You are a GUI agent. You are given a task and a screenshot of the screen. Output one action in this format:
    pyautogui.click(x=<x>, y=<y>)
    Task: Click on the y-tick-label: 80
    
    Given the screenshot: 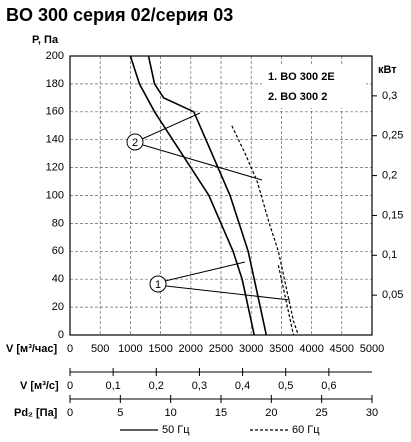 What is the action you would take?
    pyautogui.click(x=58, y=223)
    